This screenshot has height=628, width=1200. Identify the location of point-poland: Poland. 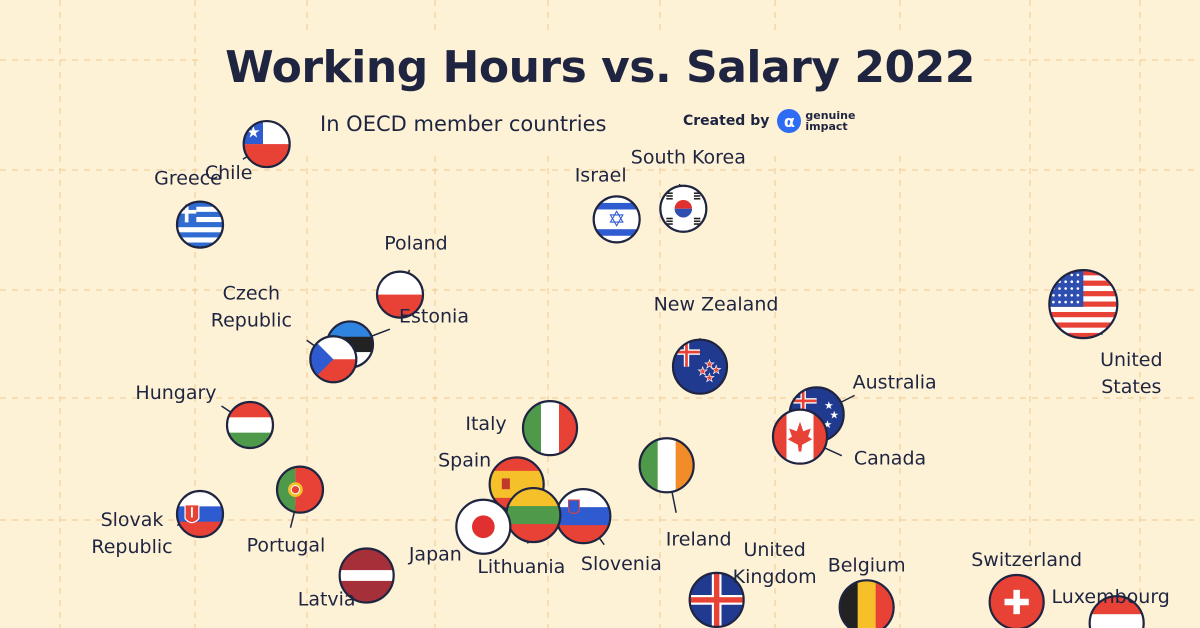
(411, 276).